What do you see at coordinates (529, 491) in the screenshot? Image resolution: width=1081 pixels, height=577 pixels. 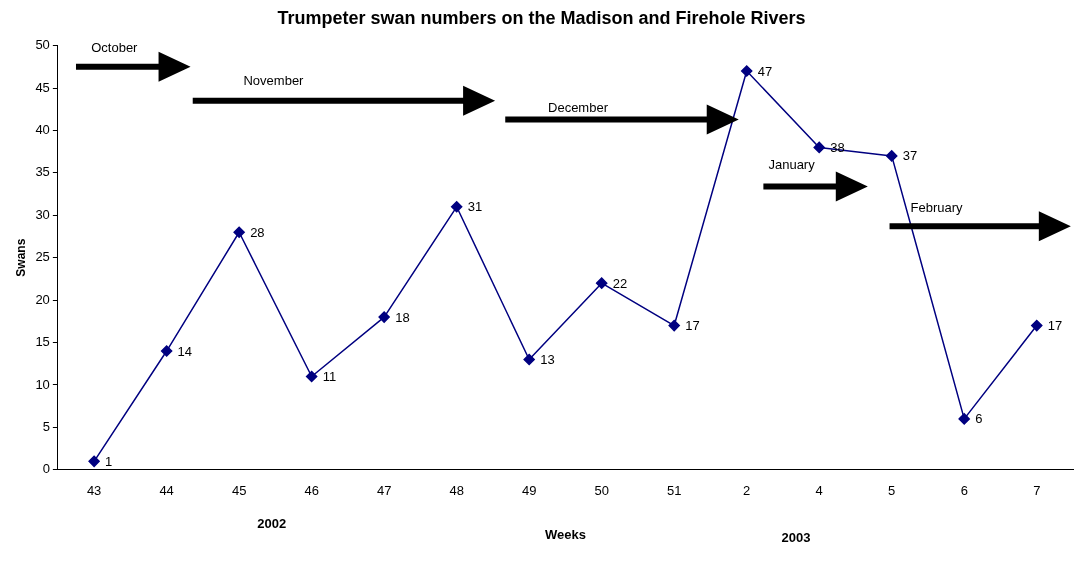 I see `x-tick-label: 49` at bounding box center [529, 491].